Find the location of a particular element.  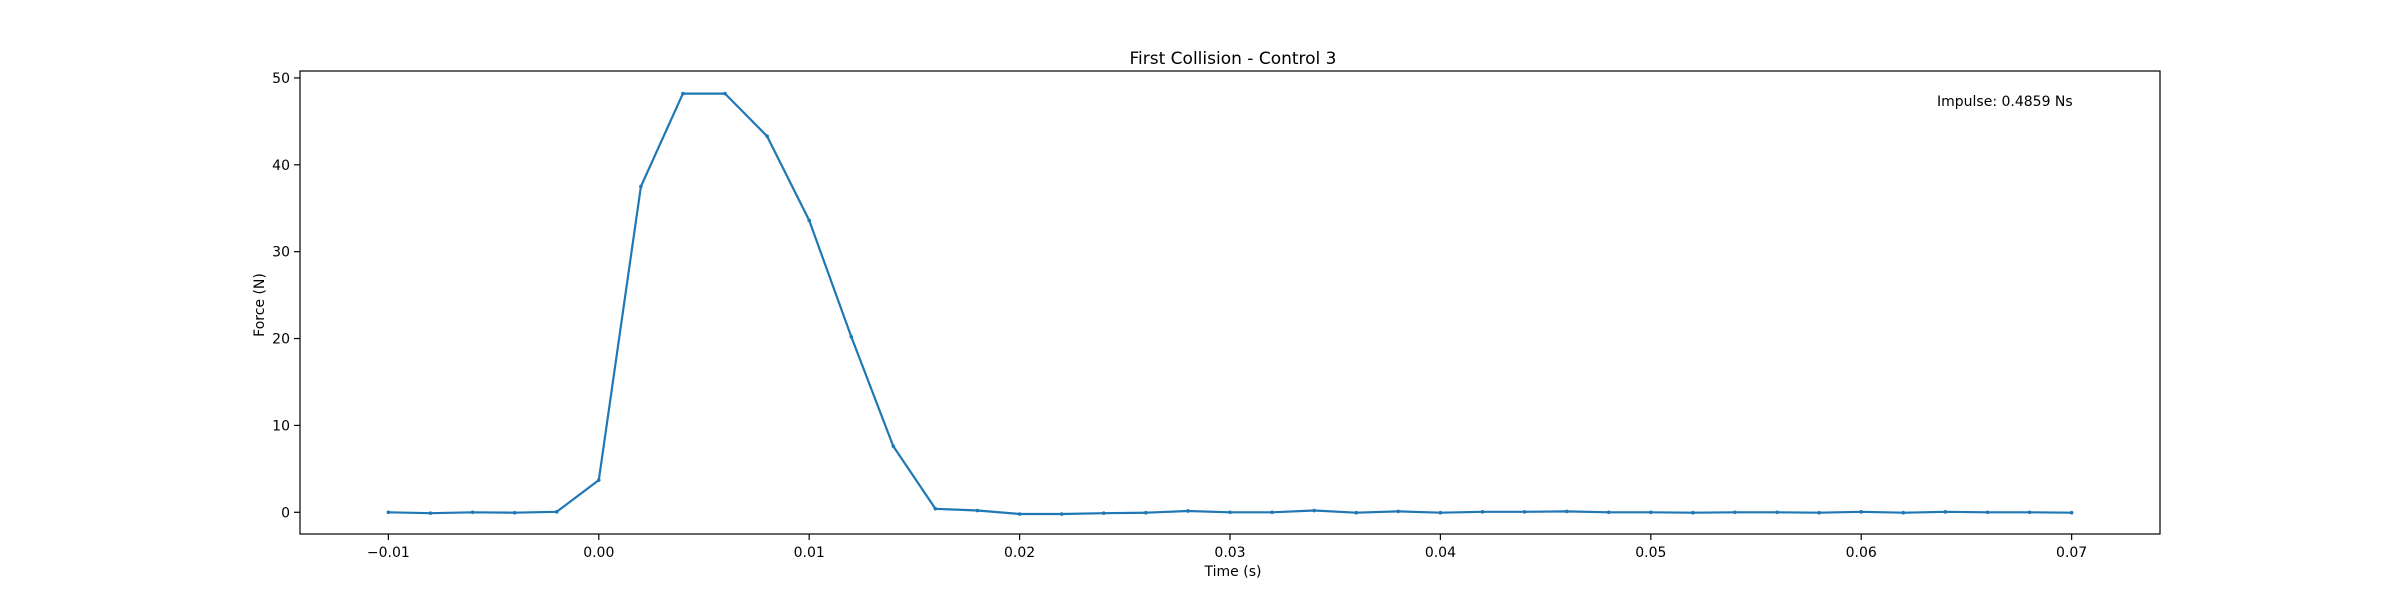

y-tick-label: 40 is located at coordinates (281, 166).